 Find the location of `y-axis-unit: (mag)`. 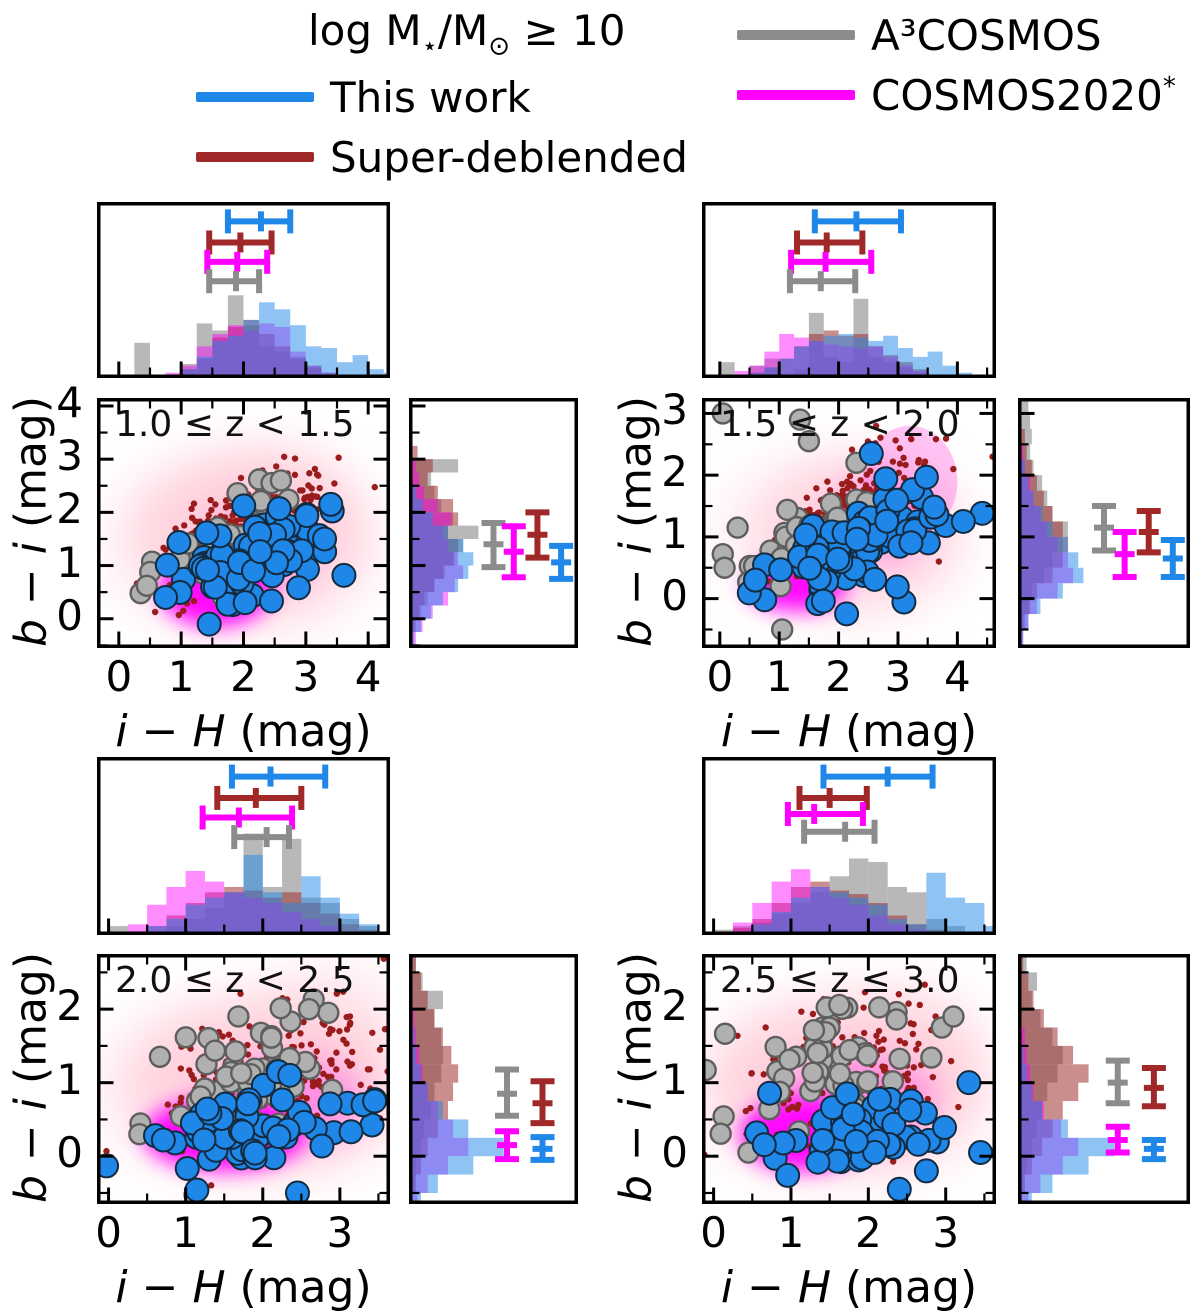

y-axis-unit: (mag) is located at coordinates (31, 469).